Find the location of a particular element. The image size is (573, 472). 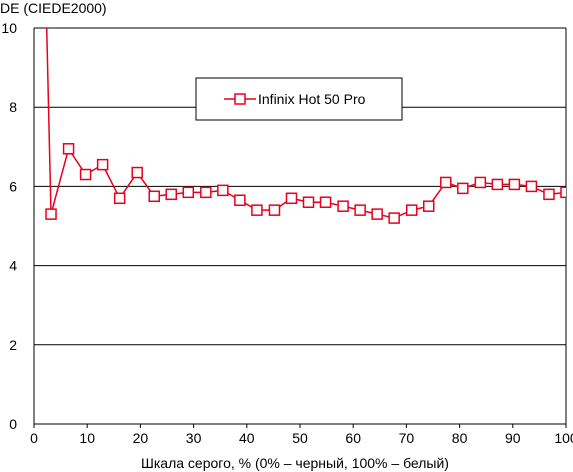

x-tick-label-70: 70 is located at coordinates (407, 438).